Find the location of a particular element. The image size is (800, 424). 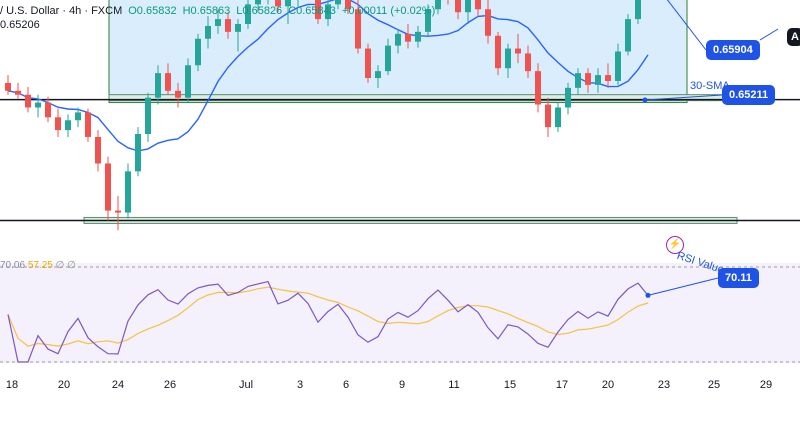

x-tick-label: 25 is located at coordinates (714, 385).